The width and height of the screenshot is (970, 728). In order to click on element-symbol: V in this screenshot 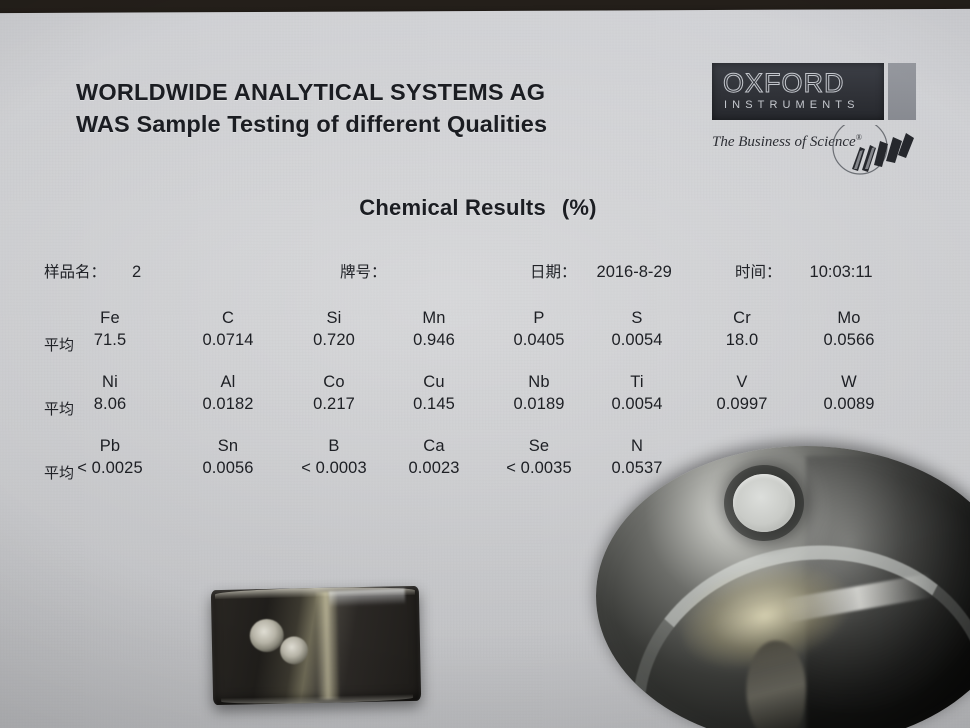, I will do `click(742, 382)`.